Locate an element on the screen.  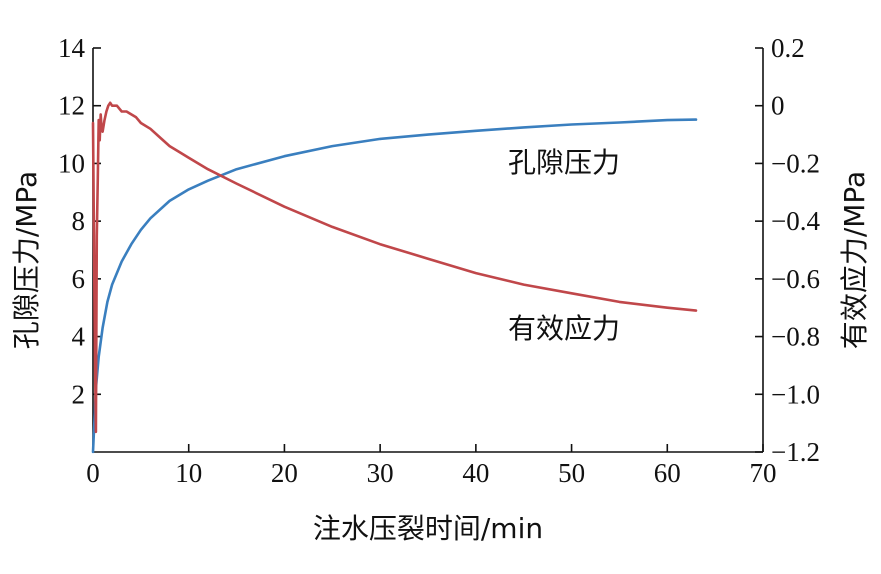
right-y-tick-label: −1.0 is located at coordinates (795, 394).